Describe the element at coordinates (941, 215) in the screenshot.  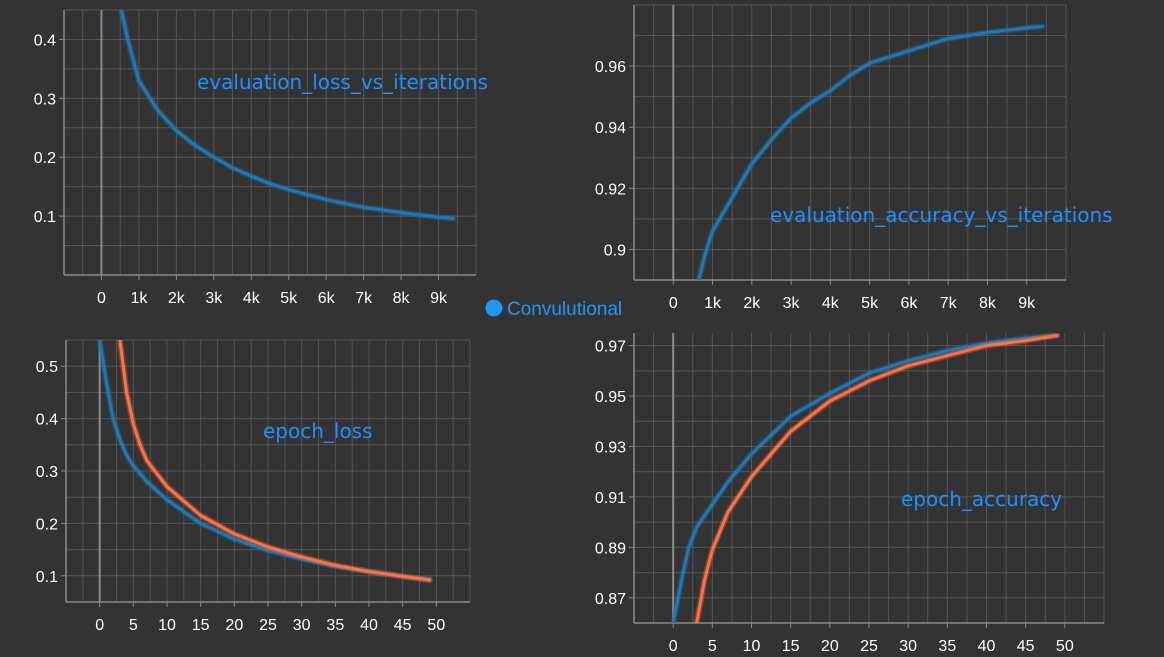
I see `chart-title: evaluation_accuracy_vs_iterations` at that location.